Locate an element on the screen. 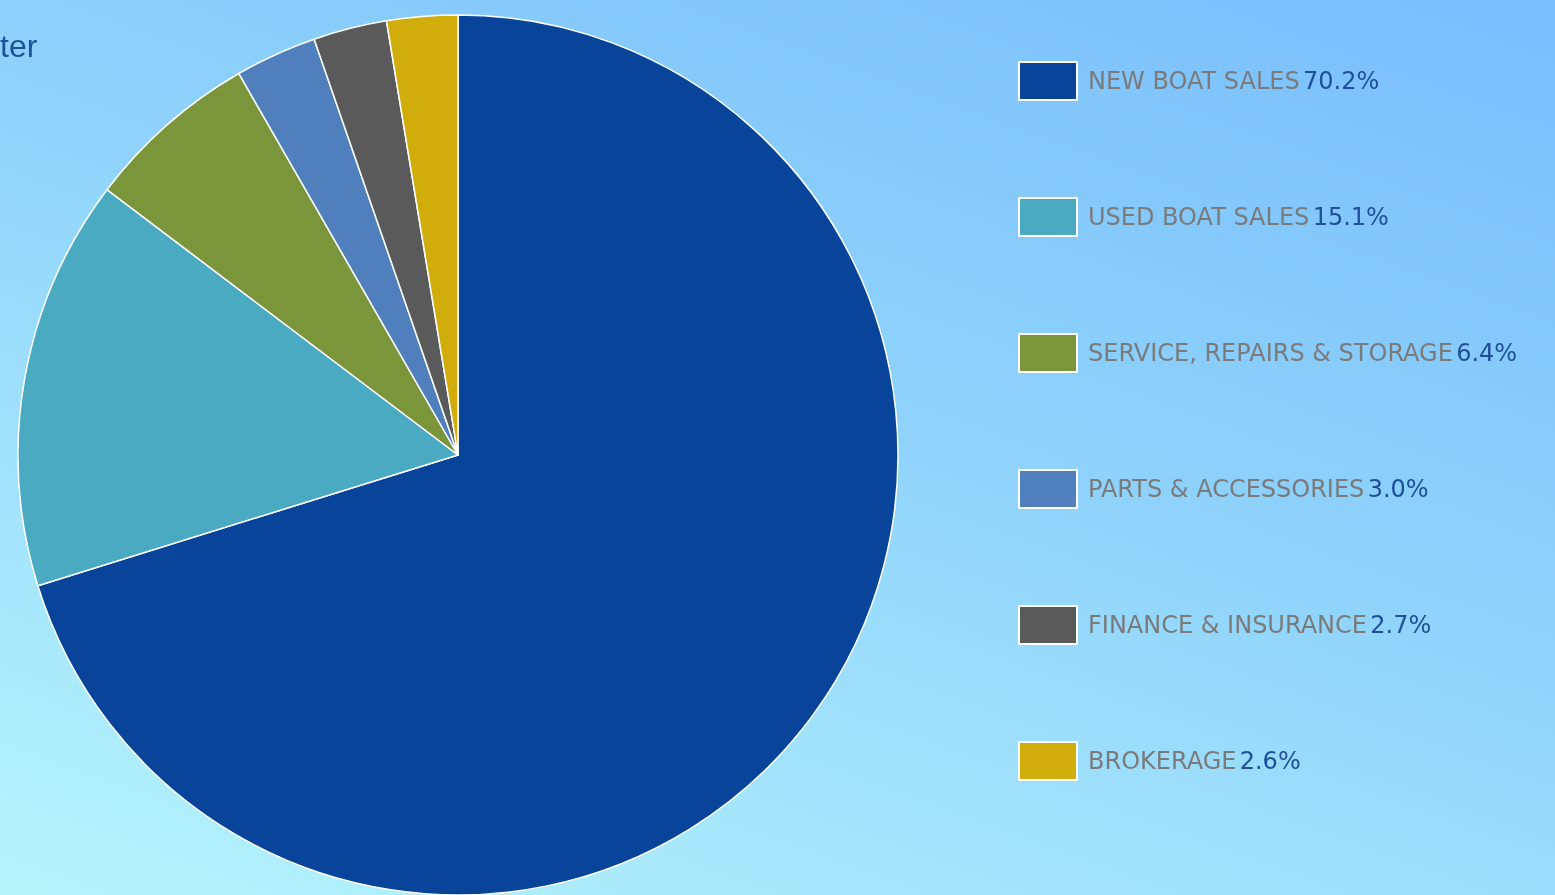 The width and height of the screenshot is (1555, 895). data-label: 6.4% is located at coordinates (1487, 353).